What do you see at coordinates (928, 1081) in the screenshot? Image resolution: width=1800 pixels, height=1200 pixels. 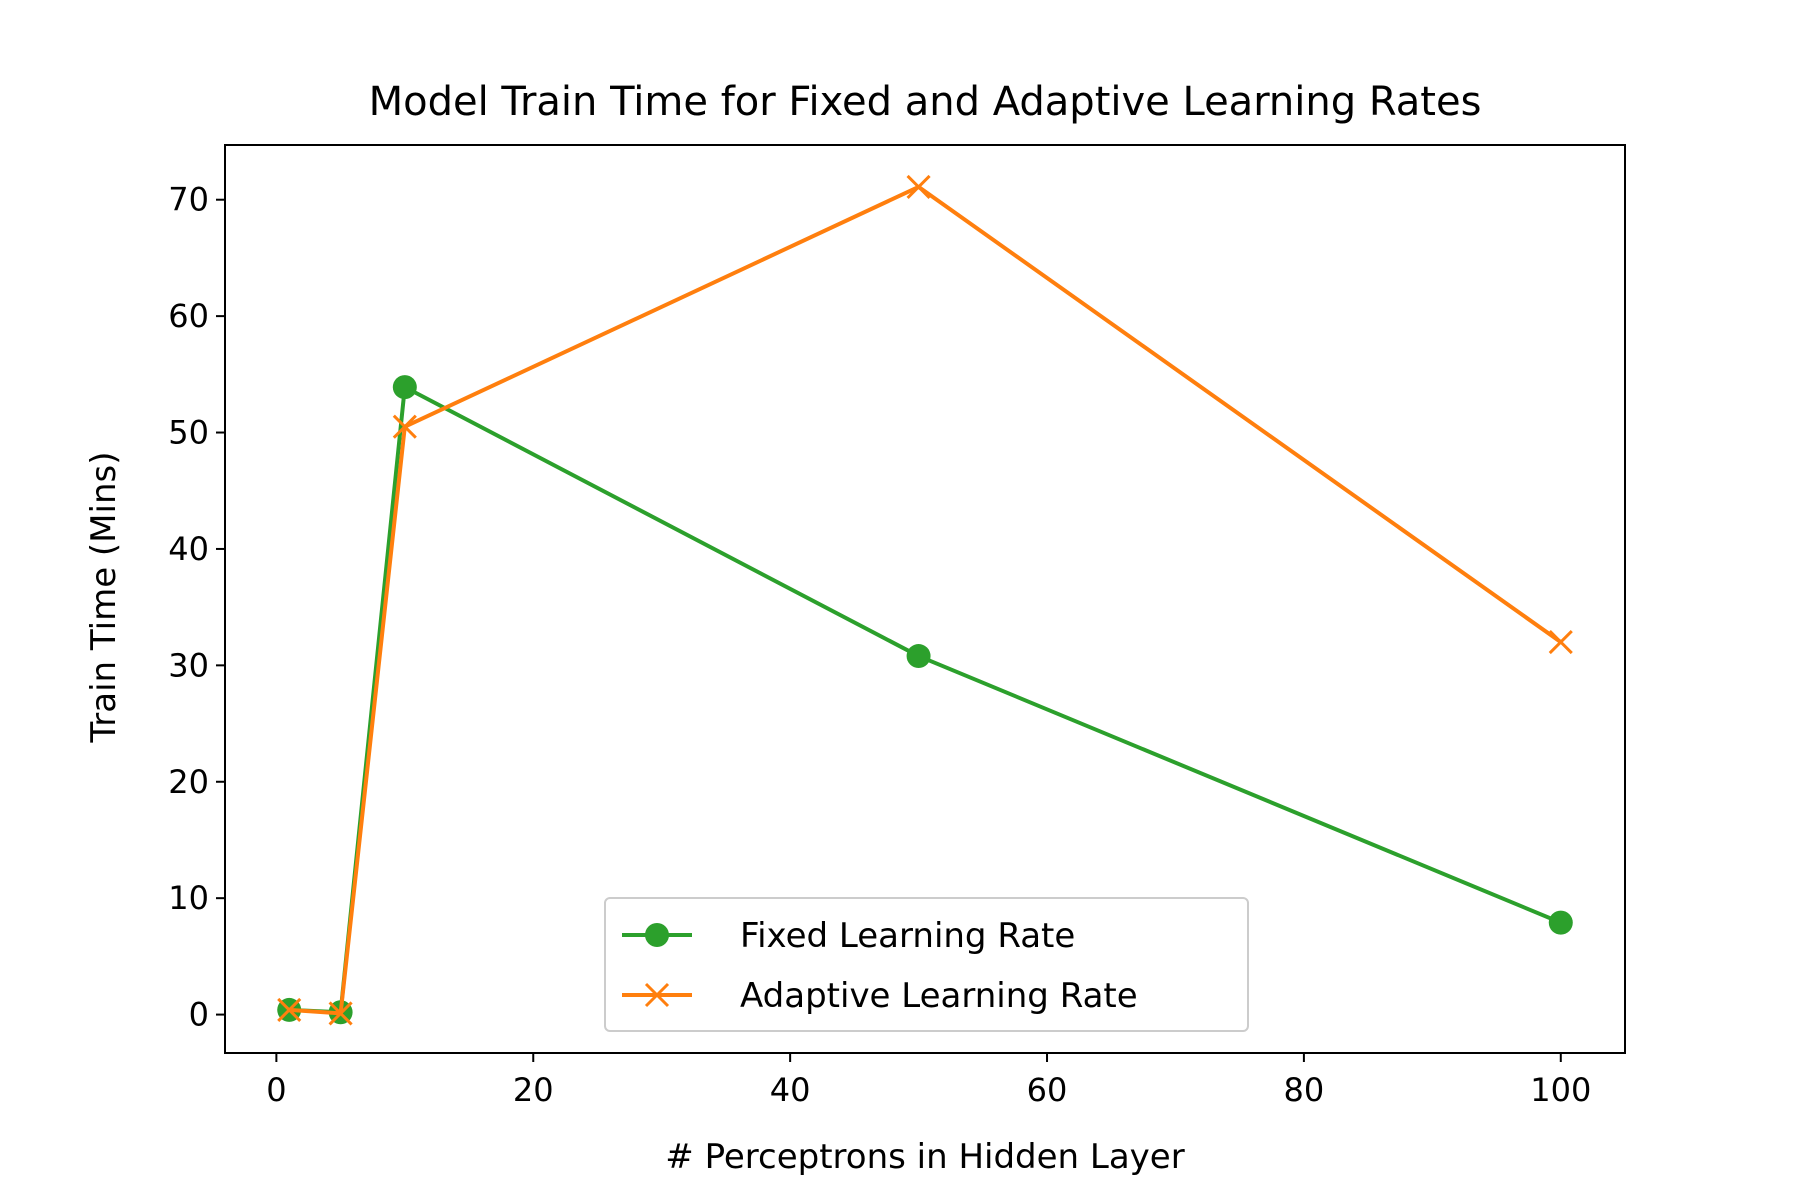 I see `x-axis-ticks: 0 20 40 60 80 100` at bounding box center [928, 1081].